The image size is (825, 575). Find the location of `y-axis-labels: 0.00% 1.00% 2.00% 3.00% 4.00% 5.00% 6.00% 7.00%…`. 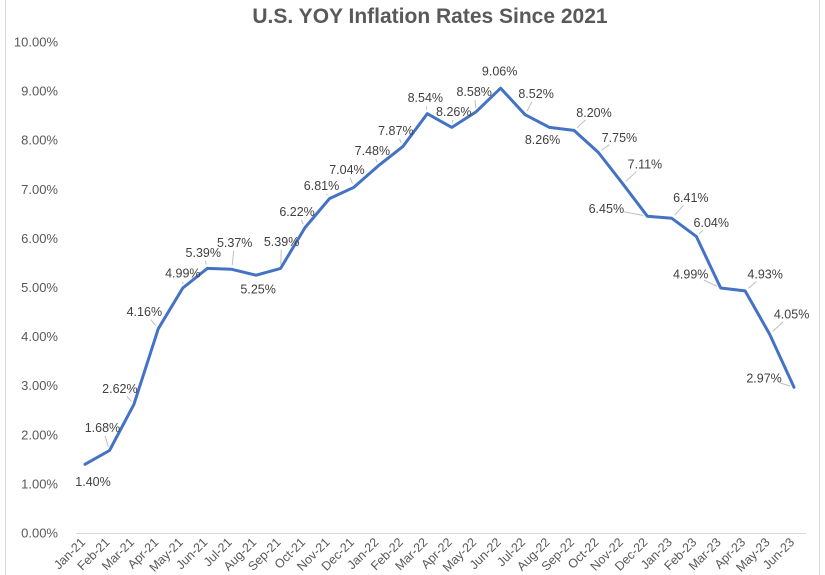

y-axis-labels: 0.00% 1.00% 2.00% 3.00% 4.00% 5.00% 6.00% 7.00%… is located at coordinates (36, 288).